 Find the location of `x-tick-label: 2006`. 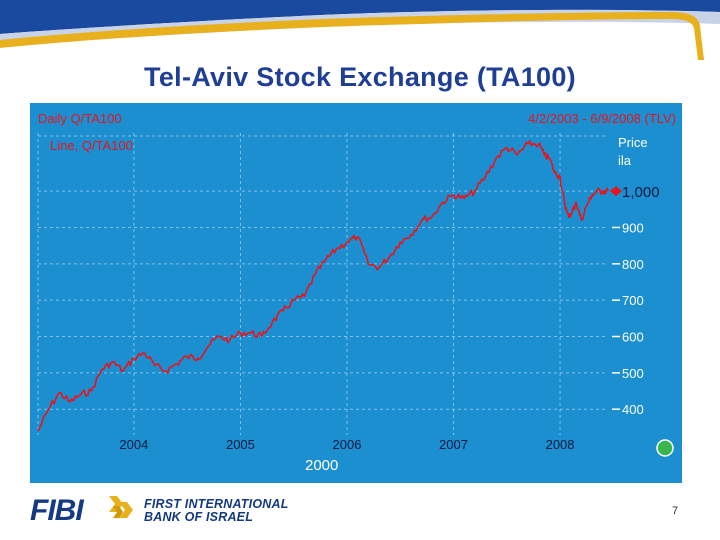

x-tick-label: 2006 is located at coordinates (347, 444).